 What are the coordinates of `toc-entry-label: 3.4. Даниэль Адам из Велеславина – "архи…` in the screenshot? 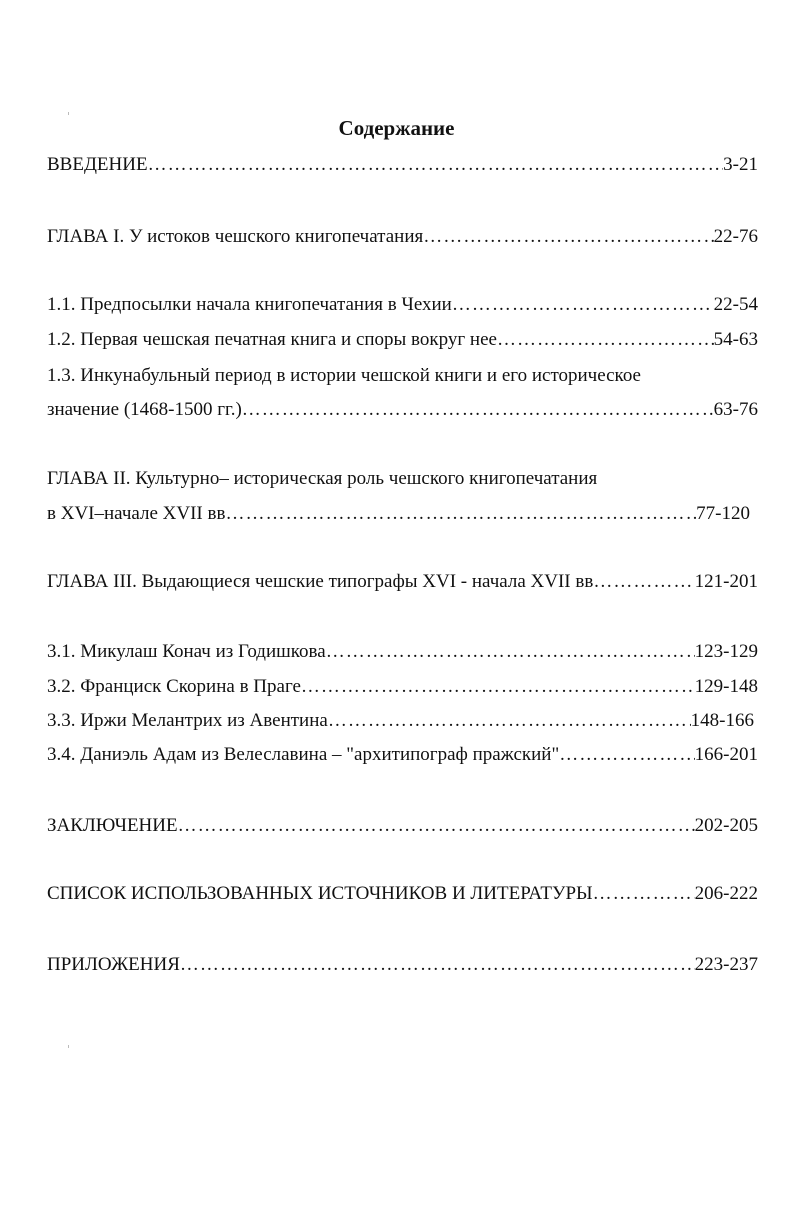 It's located at (303, 754).